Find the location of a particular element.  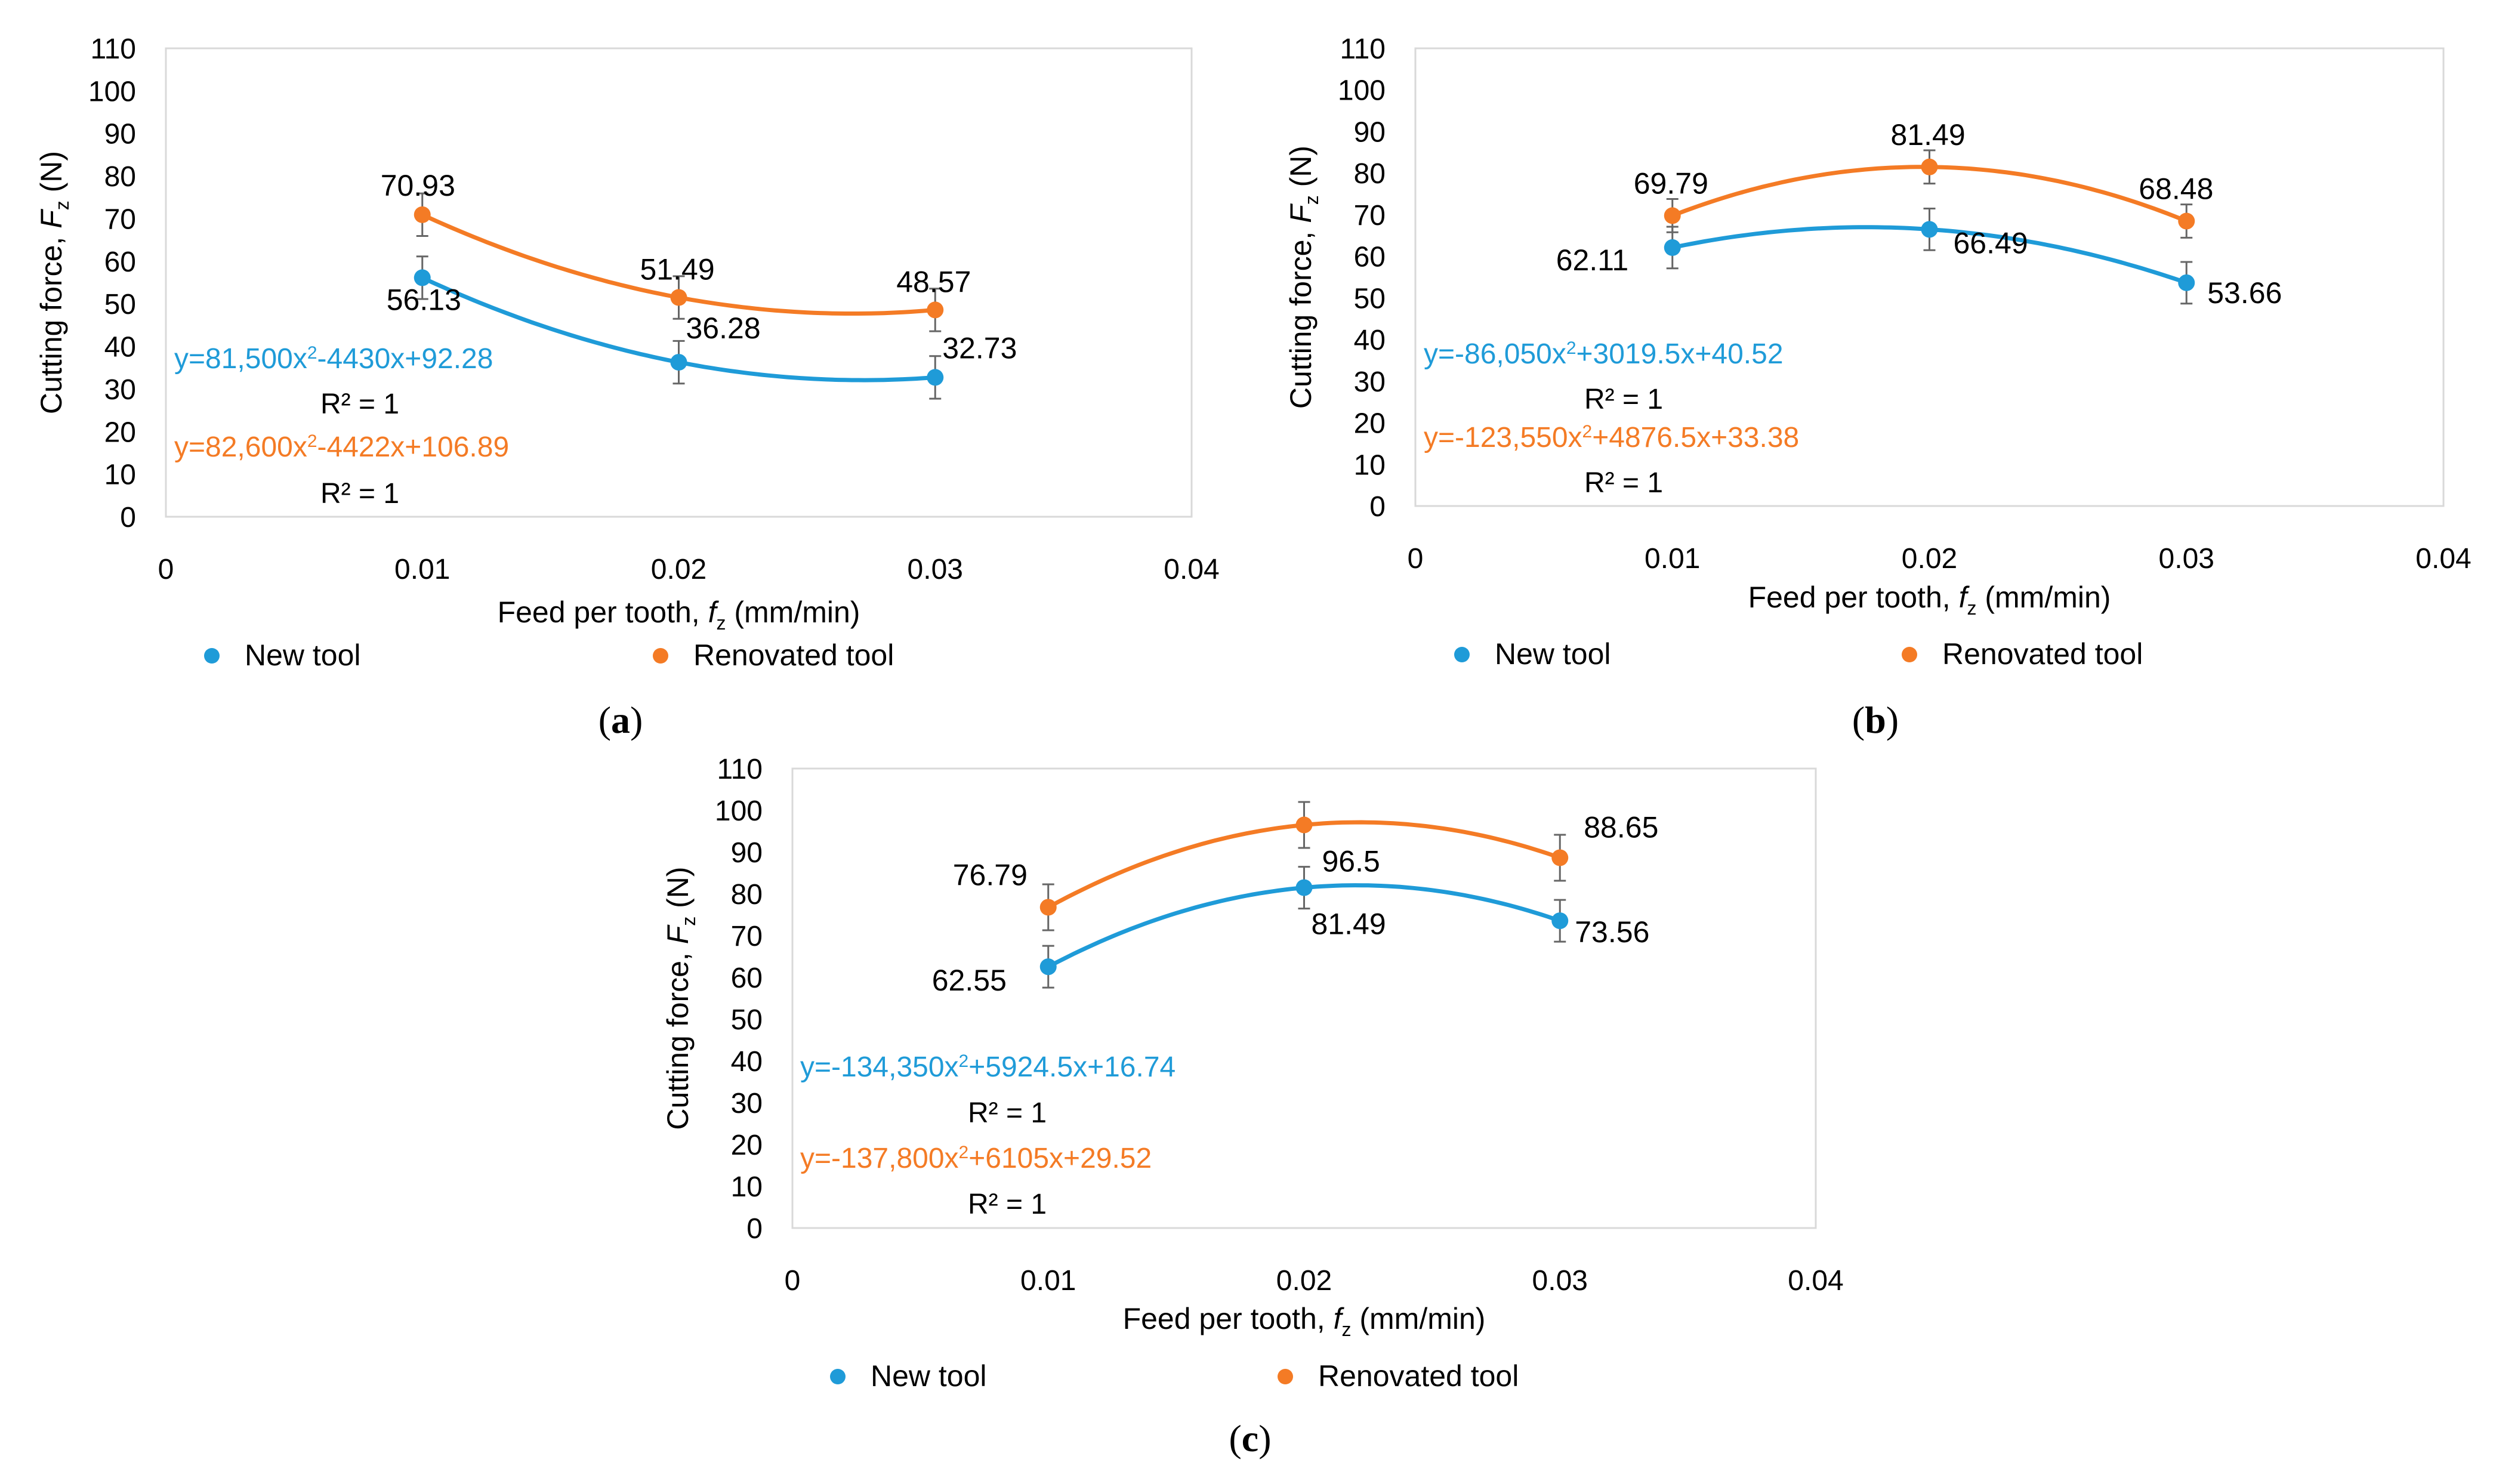

y-tick-label: 50 is located at coordinates (747, 1020).